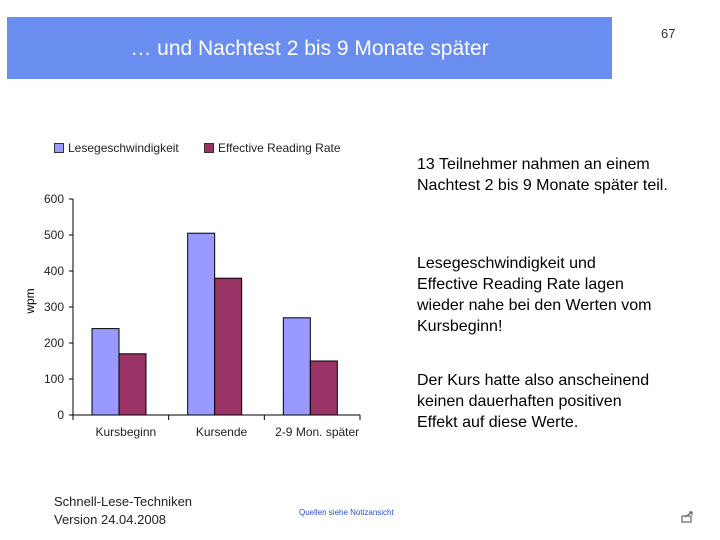 This screenshot has height=540, width=720. I want to click on legend-label-1: Lesegeschwindigkeit, so click(123, 148).